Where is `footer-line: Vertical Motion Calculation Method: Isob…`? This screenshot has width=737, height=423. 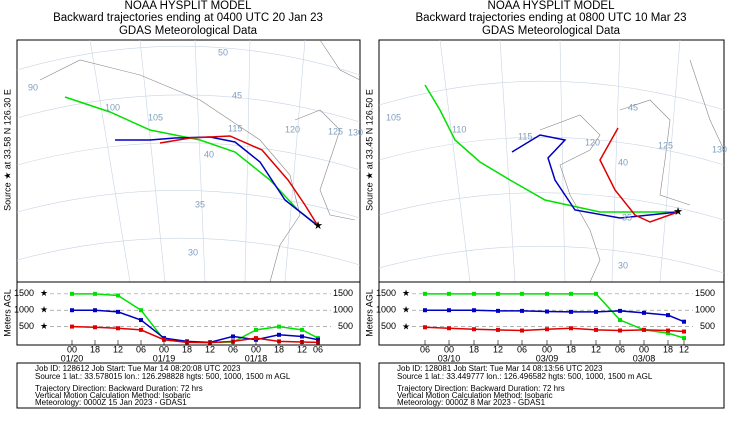
footer-line: Vertical Motion Calculation Method: Isob… is located at coordinates (113, 395).